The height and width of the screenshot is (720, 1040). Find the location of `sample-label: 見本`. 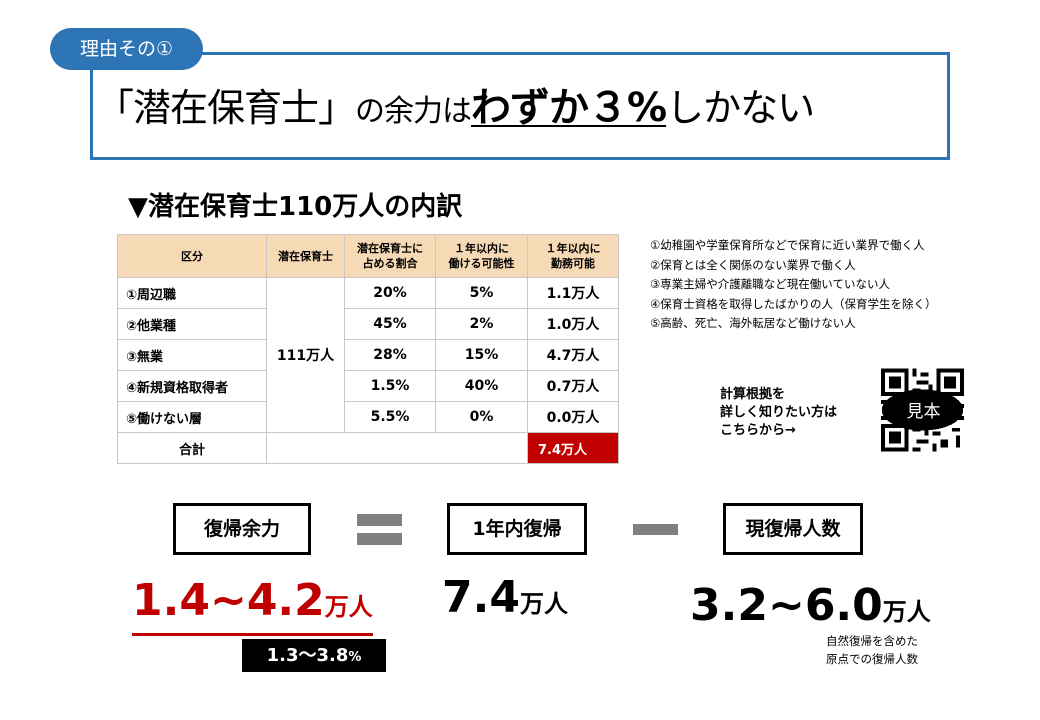

sample-label: 見本 is located at coordinates (923, 412).